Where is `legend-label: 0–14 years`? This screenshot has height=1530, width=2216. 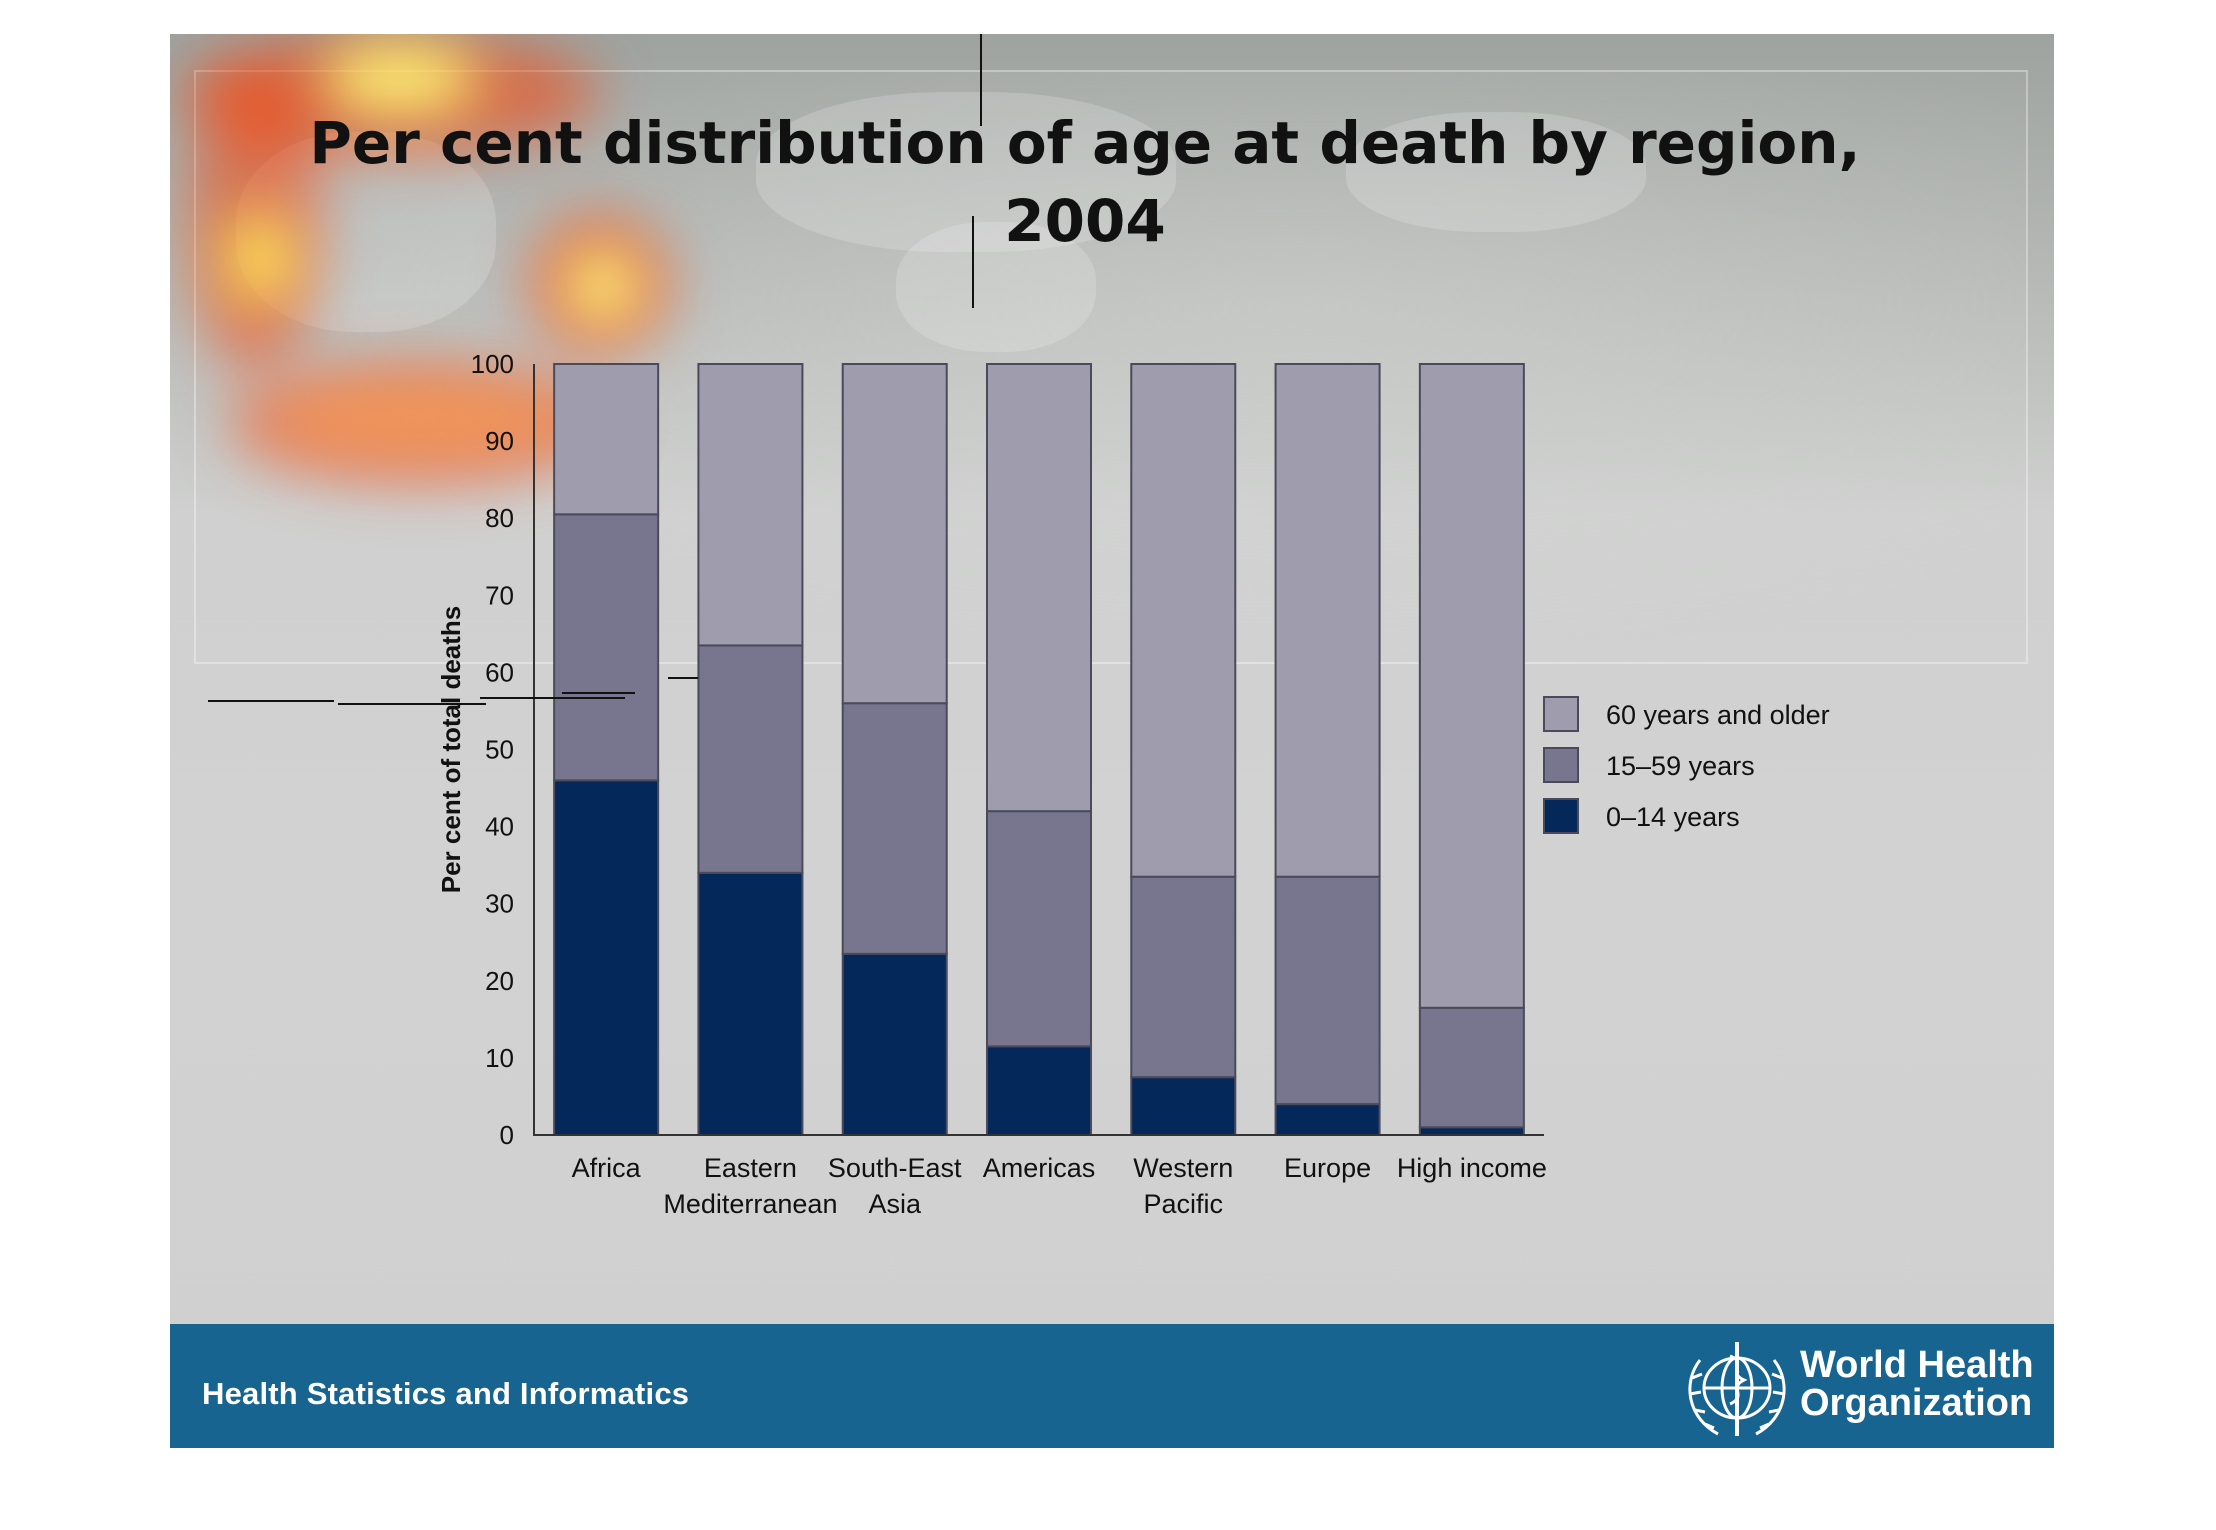 legend-label: 0–14 years is located at coordinates (1673, 817).